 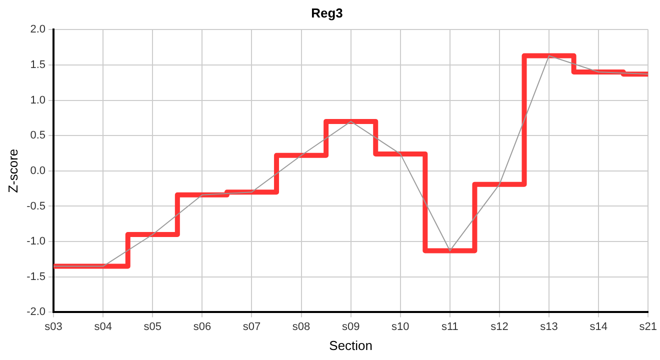 I want to click on x-tick-label: s11, so click(x=449, y=326).